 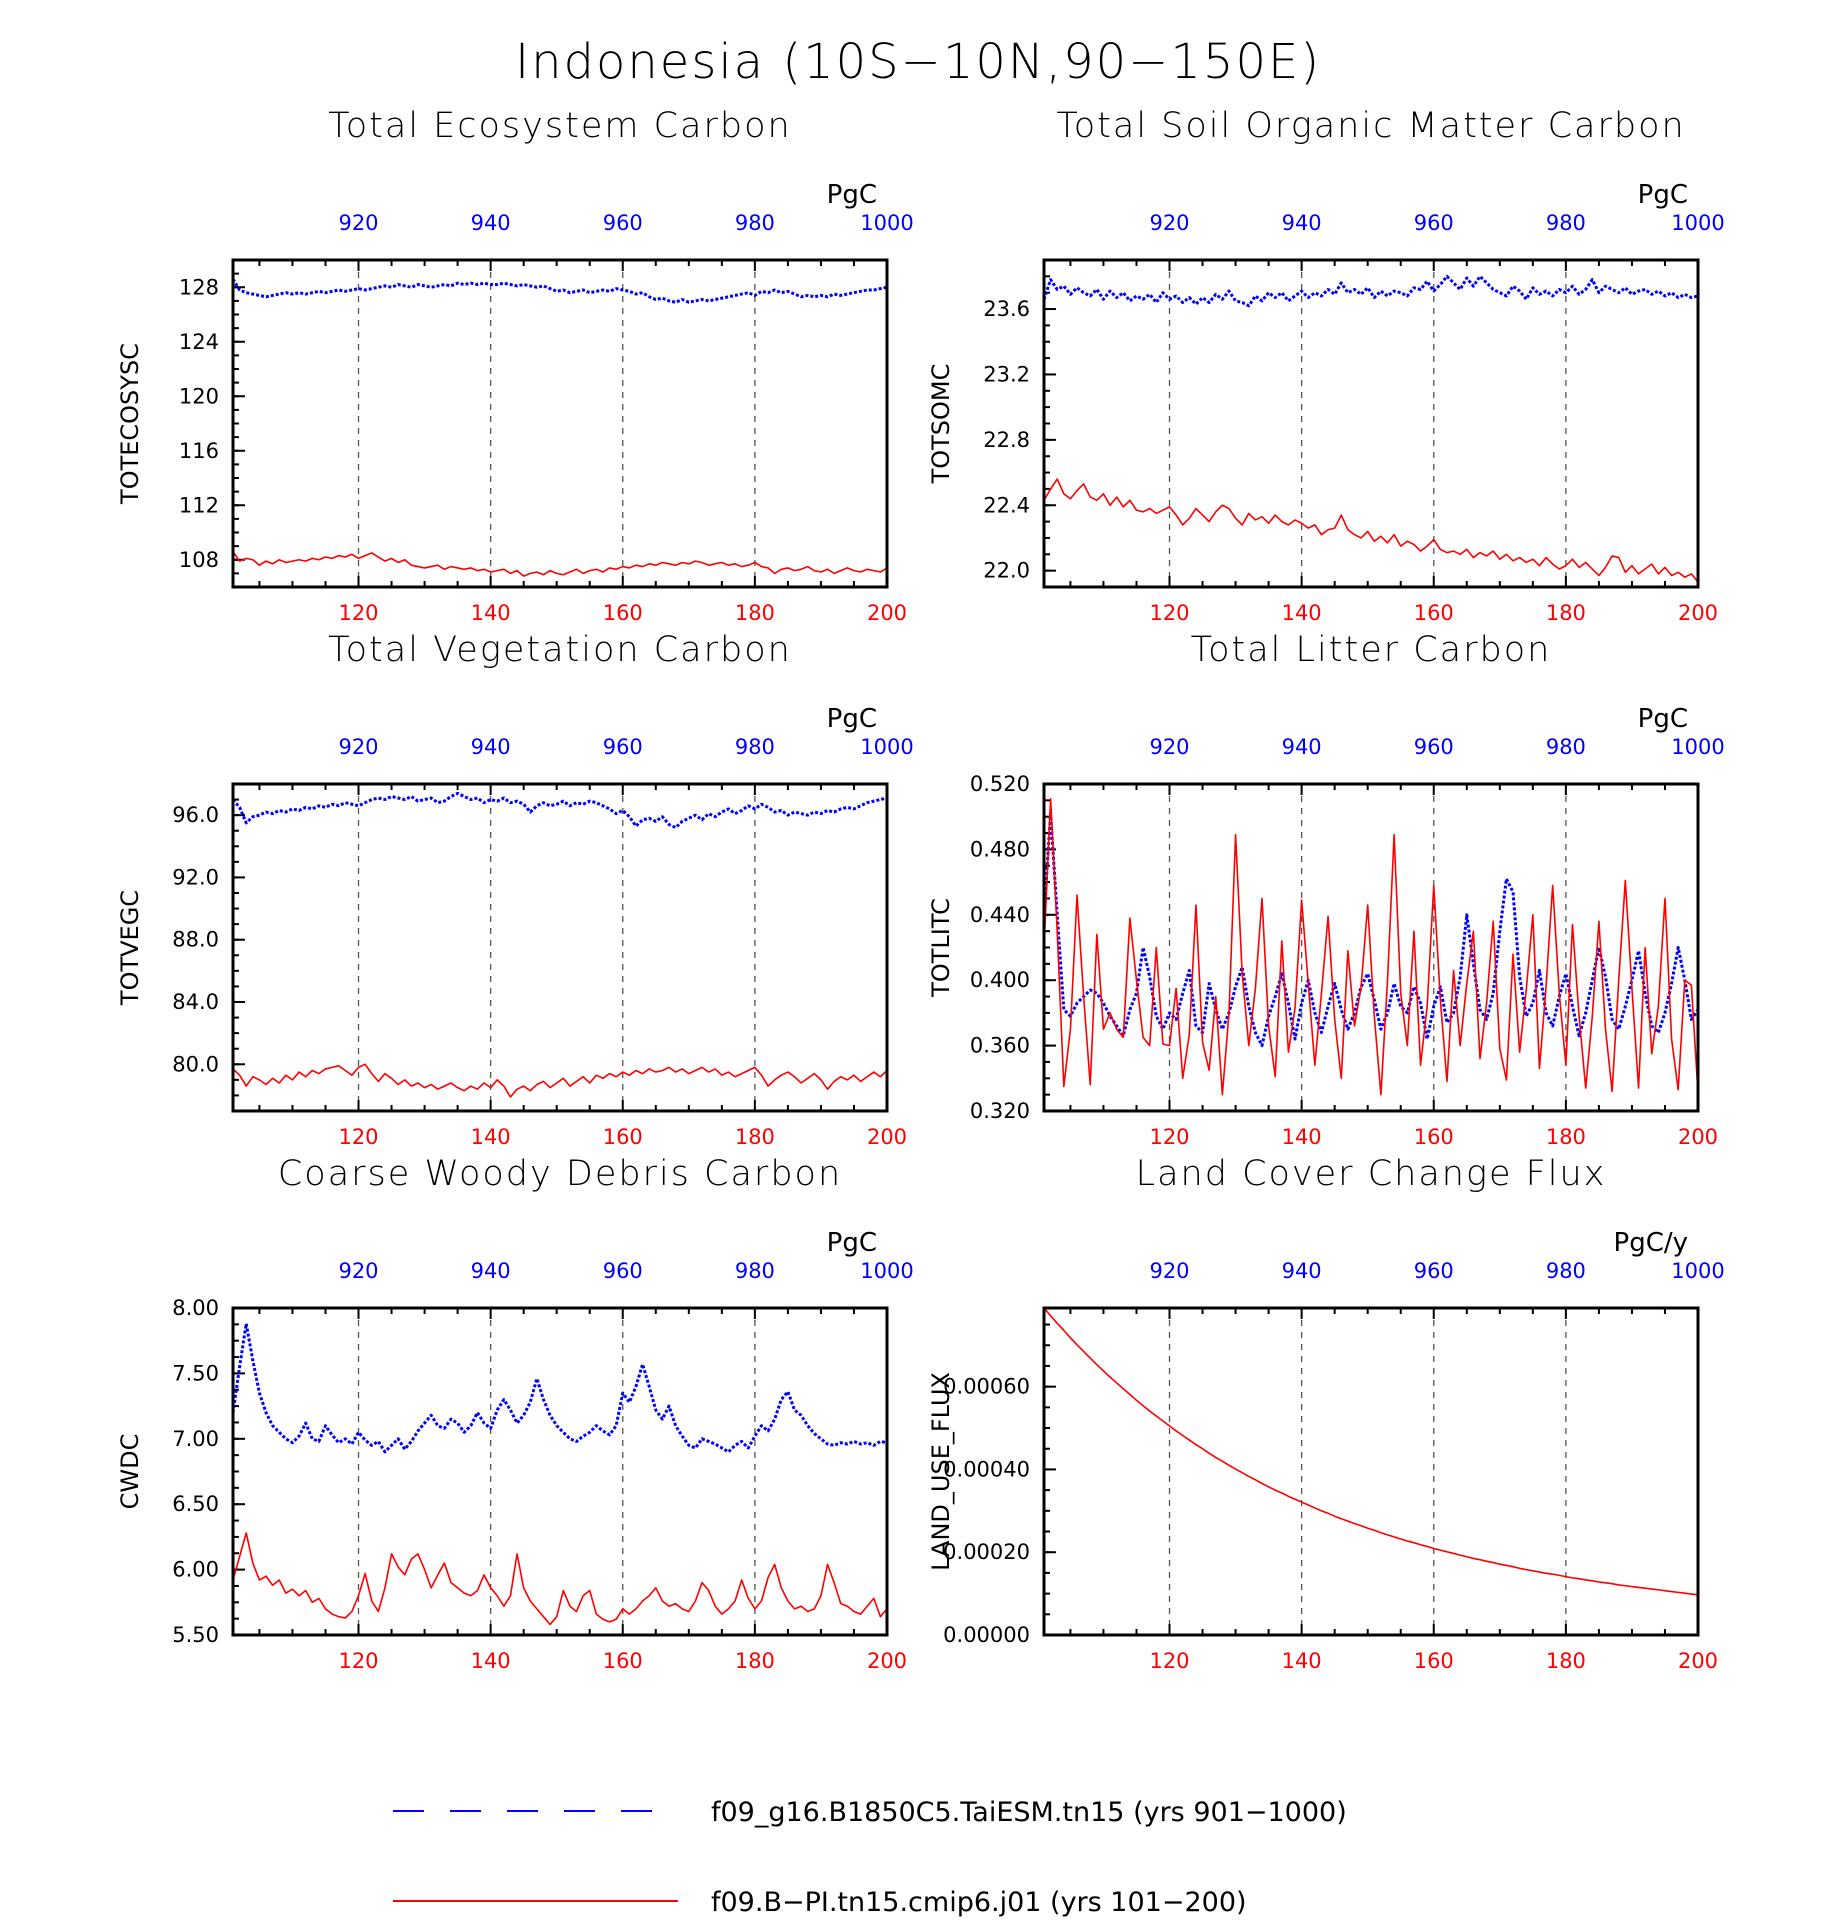 What do you see at coordinates (195, 1570) in the screenshot?
I see `y-tick-label: 6.00` at bounding box center [195, 1570].